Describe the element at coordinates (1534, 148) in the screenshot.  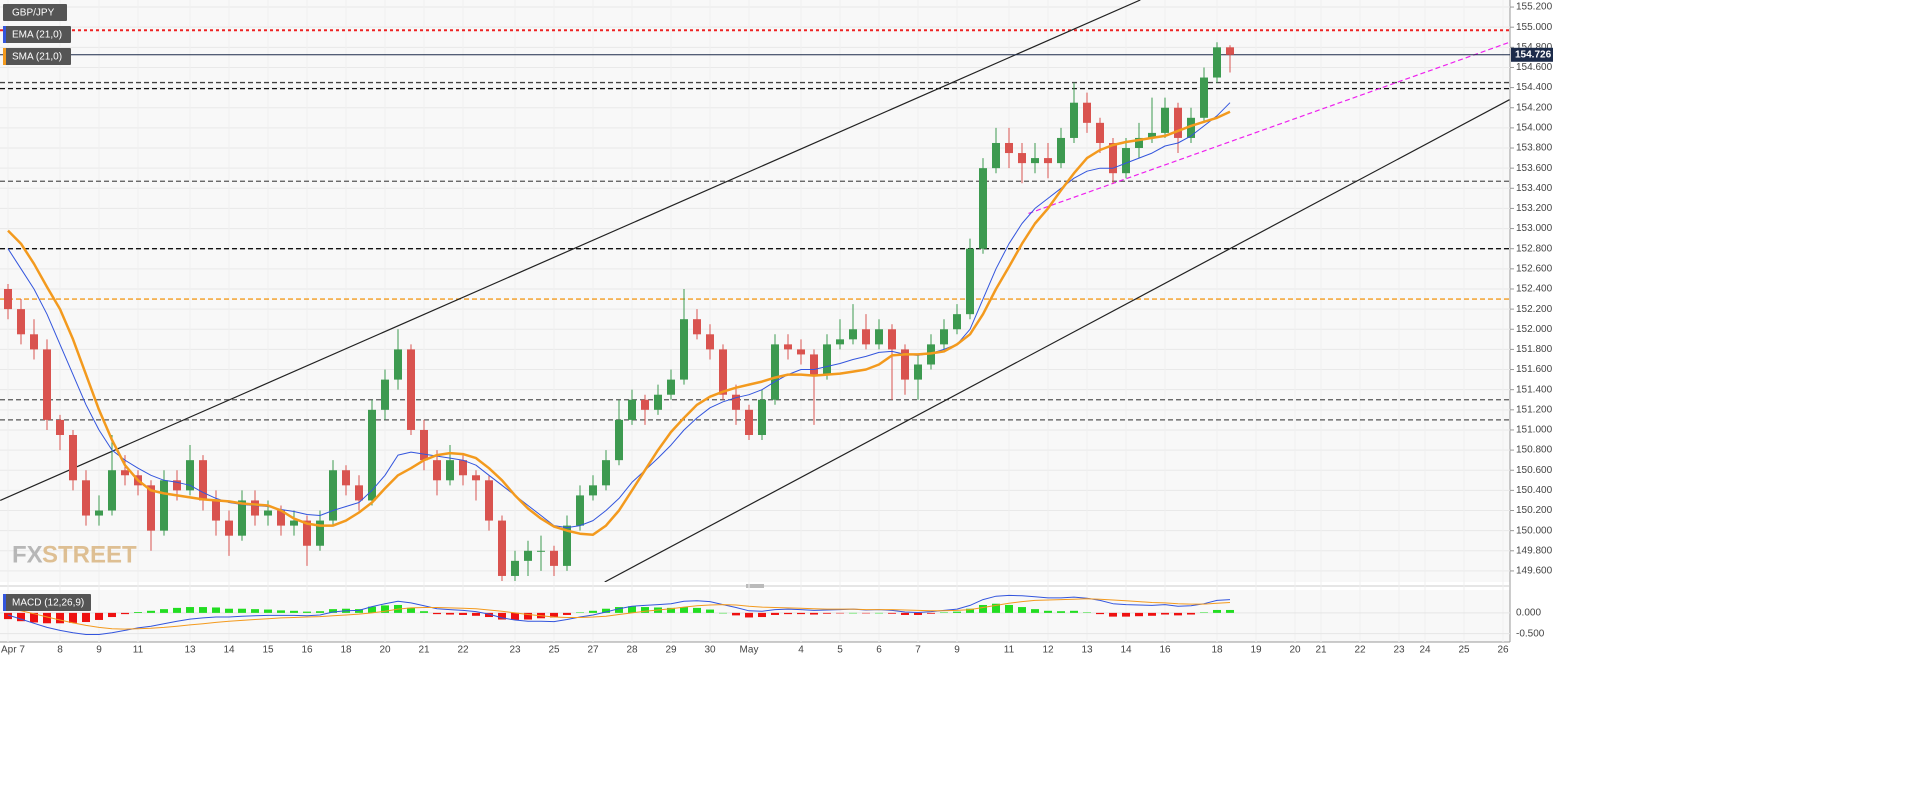
I see `y-tick-label: 153.800` at that location.